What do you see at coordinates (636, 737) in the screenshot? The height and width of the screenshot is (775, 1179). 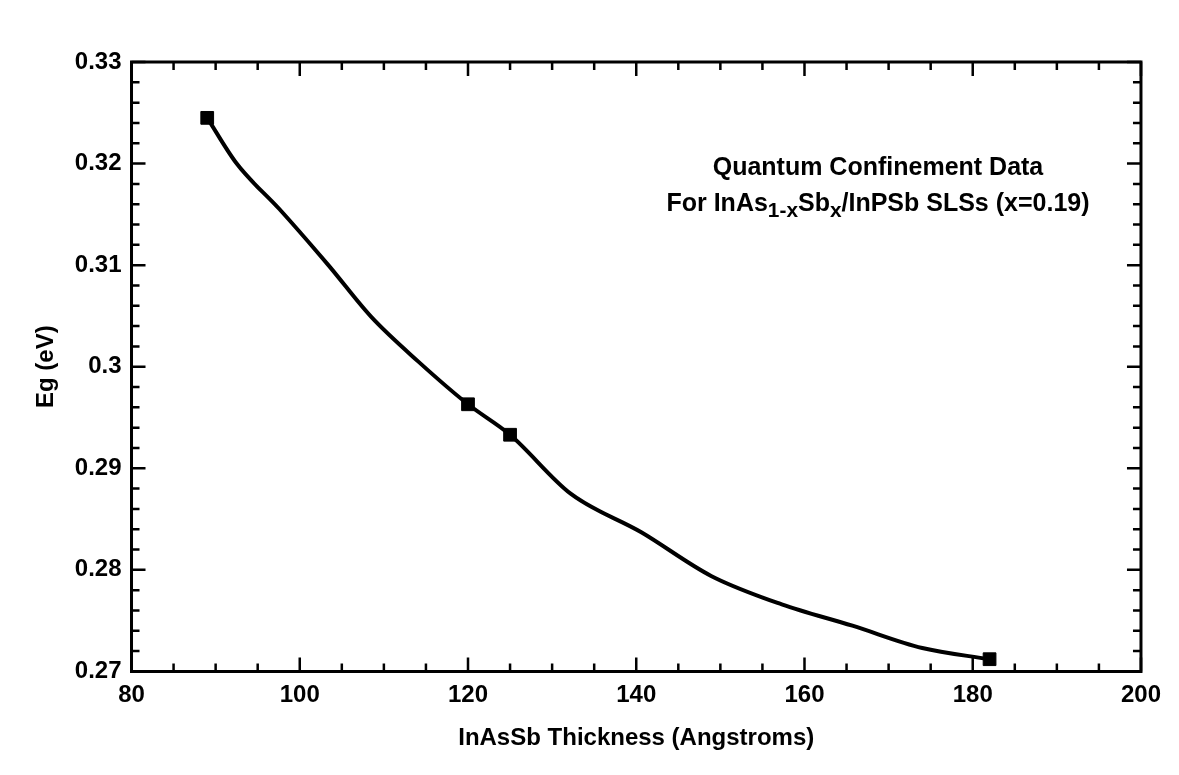 I see `x-axis-title: InAsSb Thickness (Angstroms)` at bounding box center [636, 737].